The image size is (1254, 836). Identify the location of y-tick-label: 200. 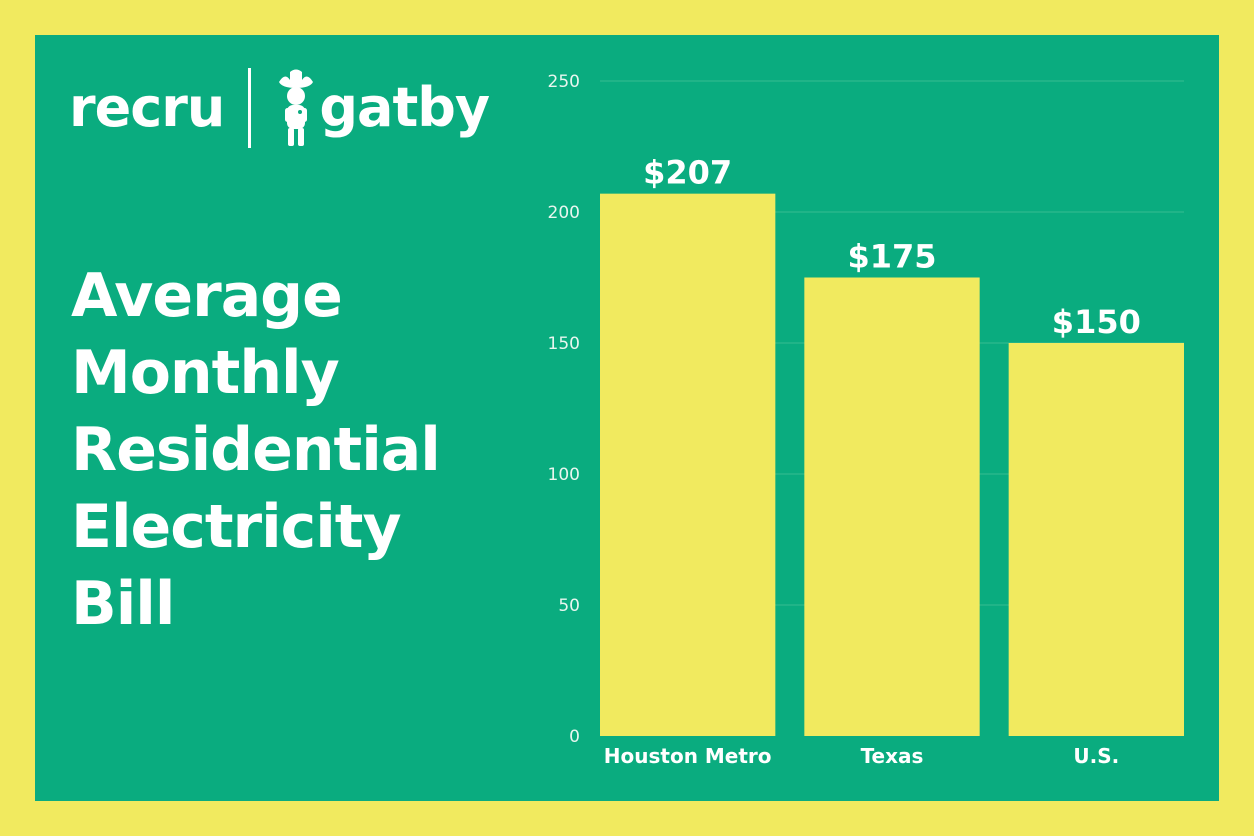
(564, 213).